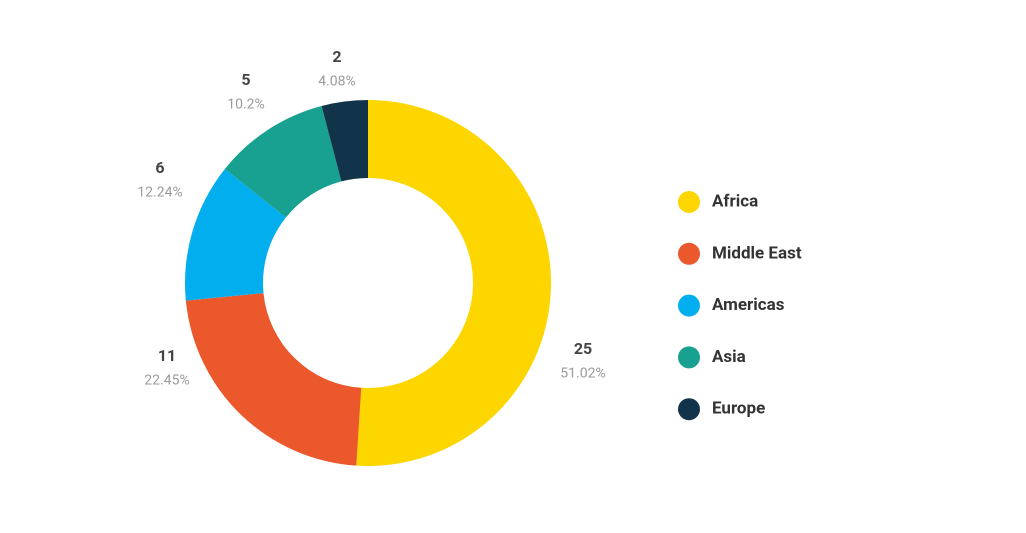  Describe the element at coordinates (336, 56) in the screenshot. I see `value-label: 2` at that location.